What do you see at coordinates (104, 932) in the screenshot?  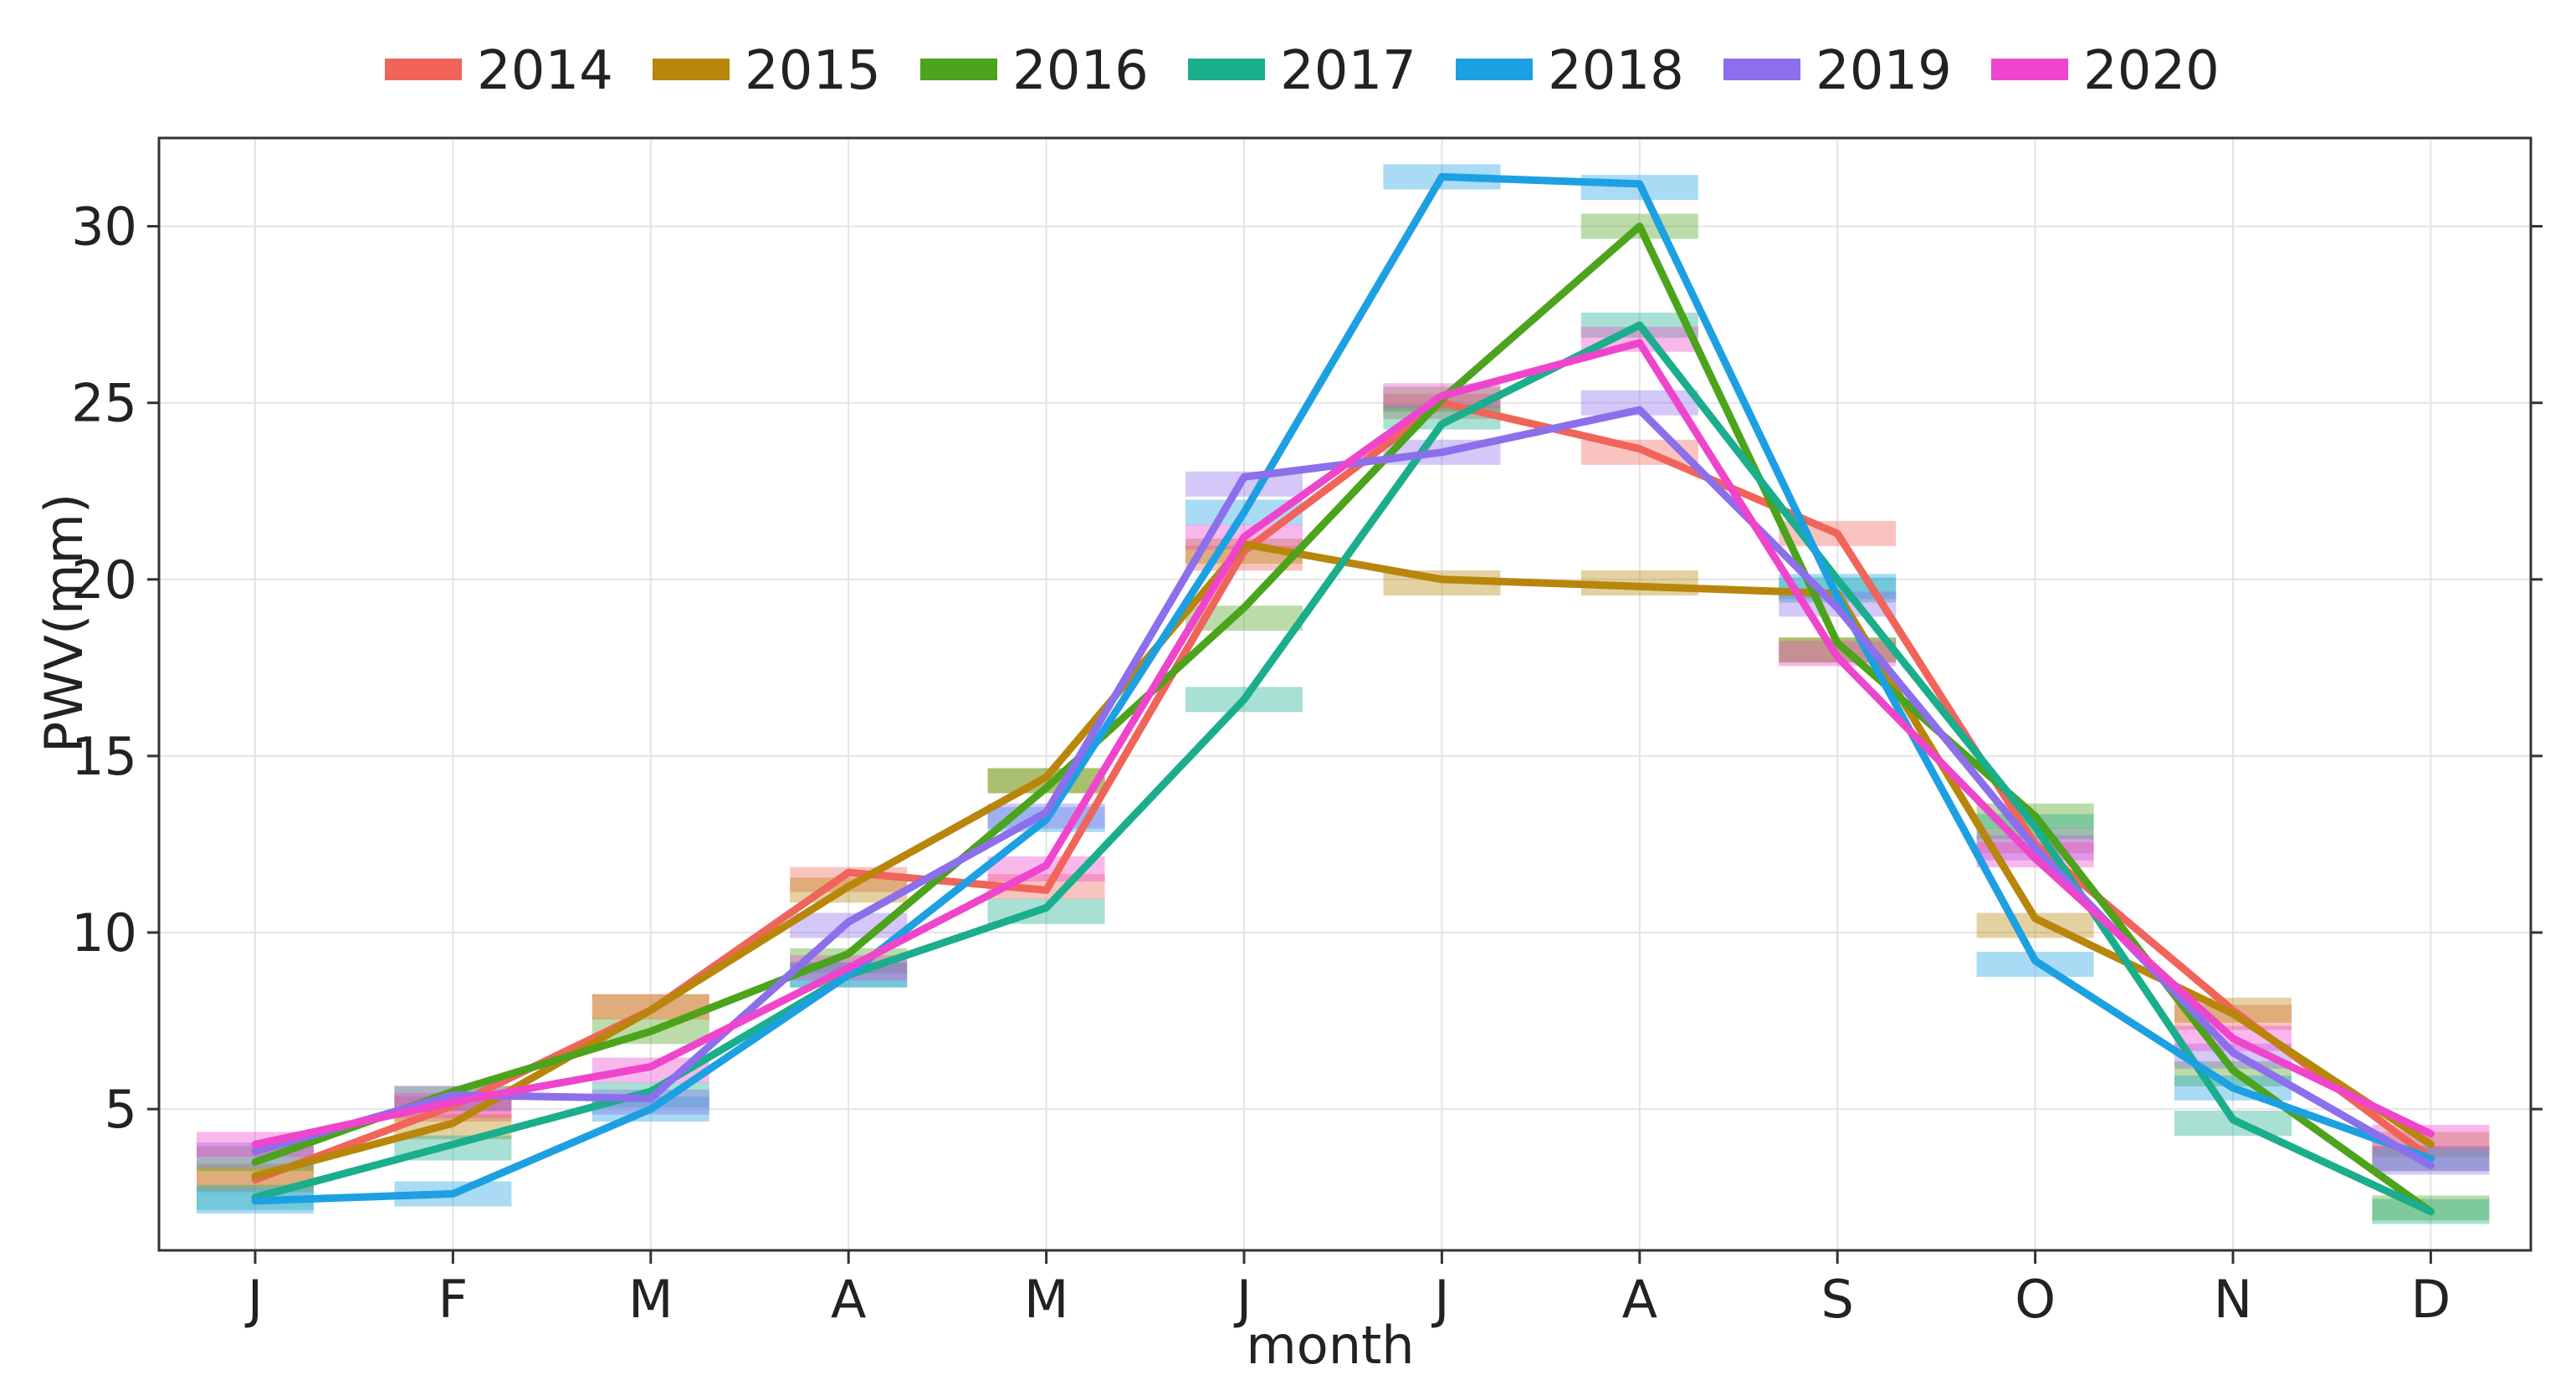 I see `y-tick-label: 10` at bounding box center [104, 932].